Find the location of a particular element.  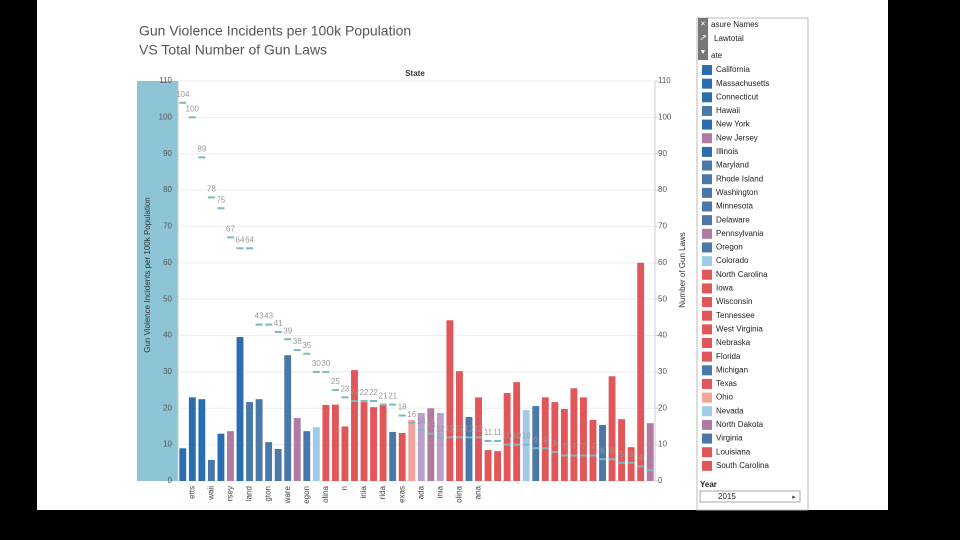

legend-label: Louisiana is located at coordinates (733, 451).